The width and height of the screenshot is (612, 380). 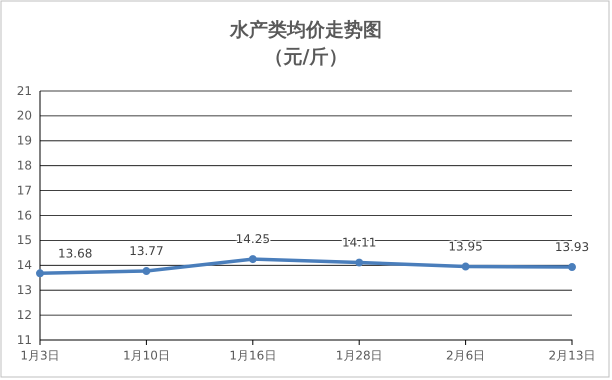 I want to click on y-tick-label: 15, so click(x=24, y=240).